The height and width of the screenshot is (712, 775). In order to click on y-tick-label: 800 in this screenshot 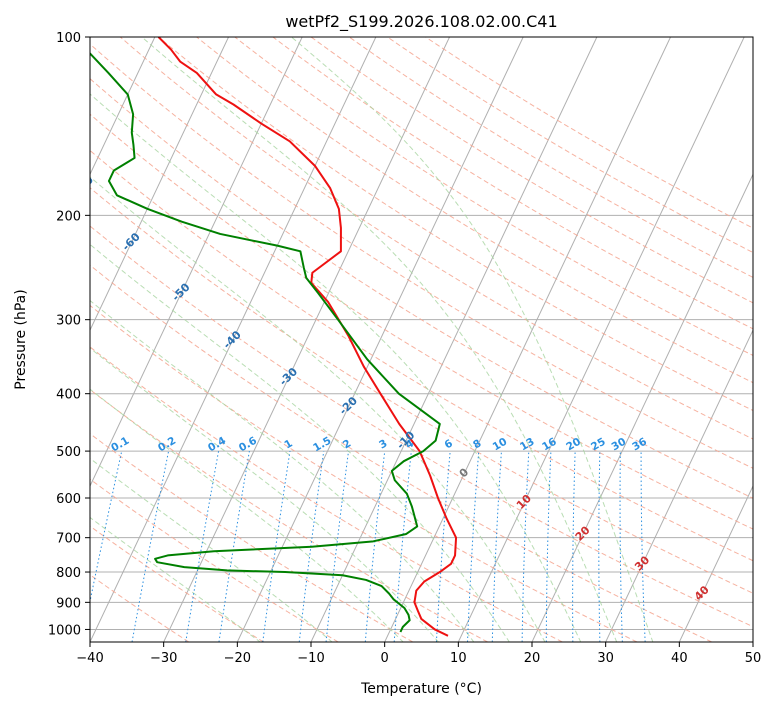, I will do `click(68, 573)`.